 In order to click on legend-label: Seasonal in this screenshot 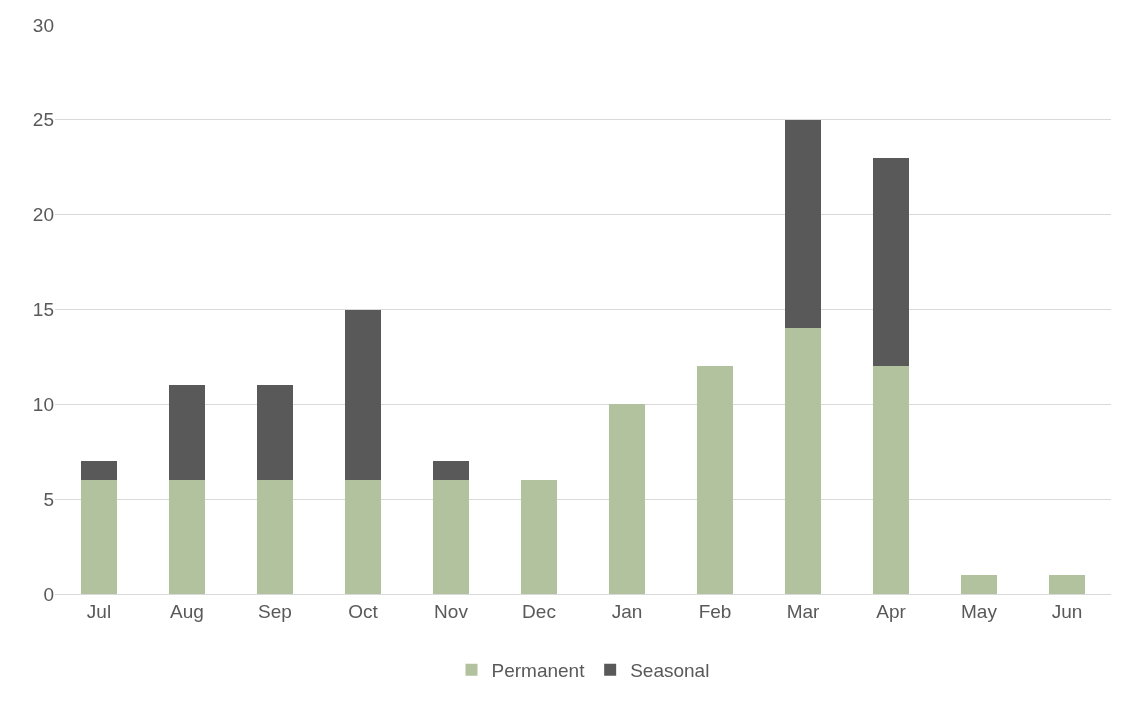, I will do `click(670, 671)`.